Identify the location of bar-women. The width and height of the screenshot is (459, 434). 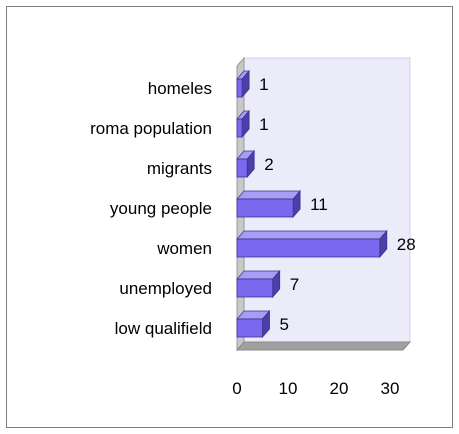
(312, 244).